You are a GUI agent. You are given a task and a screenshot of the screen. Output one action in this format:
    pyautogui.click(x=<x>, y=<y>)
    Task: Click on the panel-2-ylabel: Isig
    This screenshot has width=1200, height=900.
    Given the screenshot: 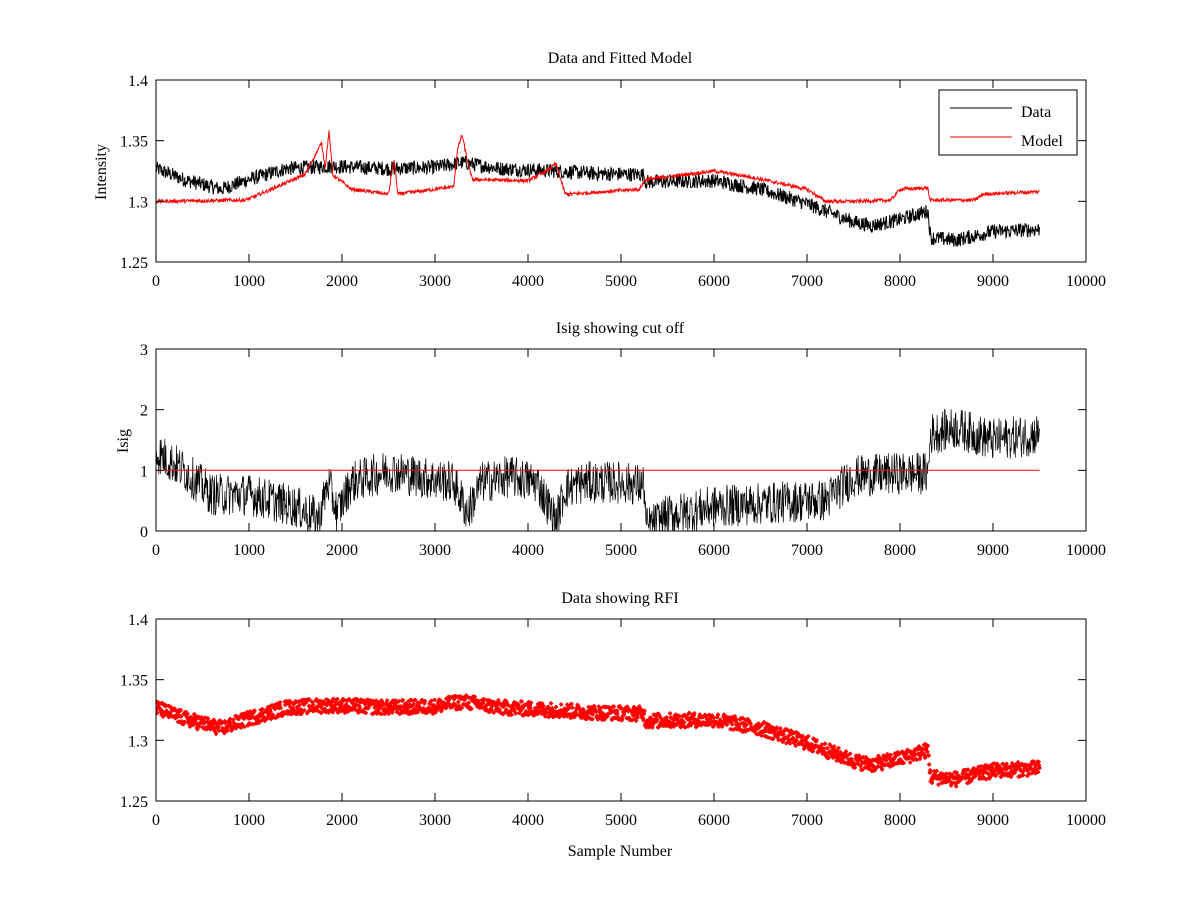 What is the action you would take?
    pyautogui.click(x=123, y=441)
    